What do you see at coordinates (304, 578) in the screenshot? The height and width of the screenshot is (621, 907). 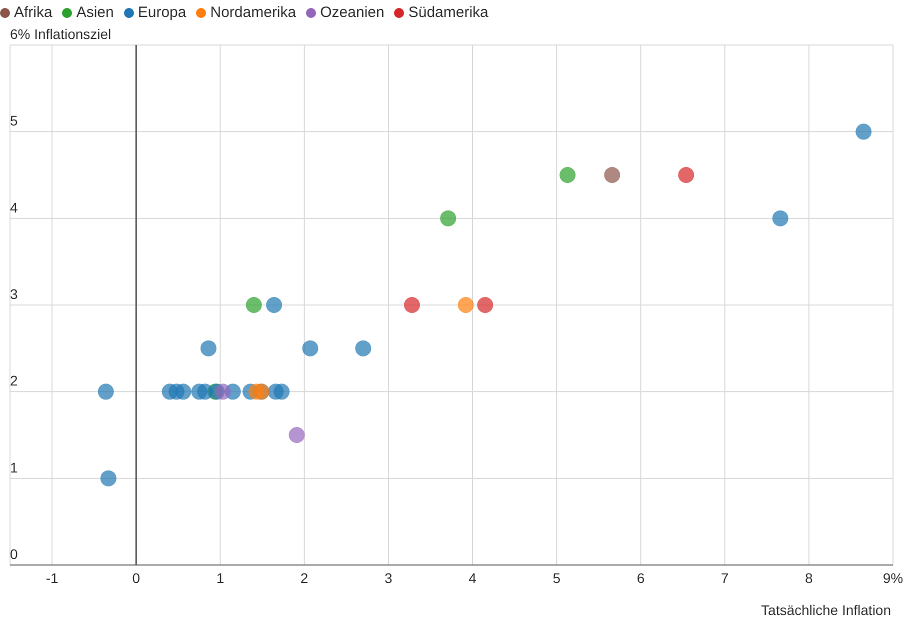 I see `x-tick-label: 2` at bounding box center [304, 578].